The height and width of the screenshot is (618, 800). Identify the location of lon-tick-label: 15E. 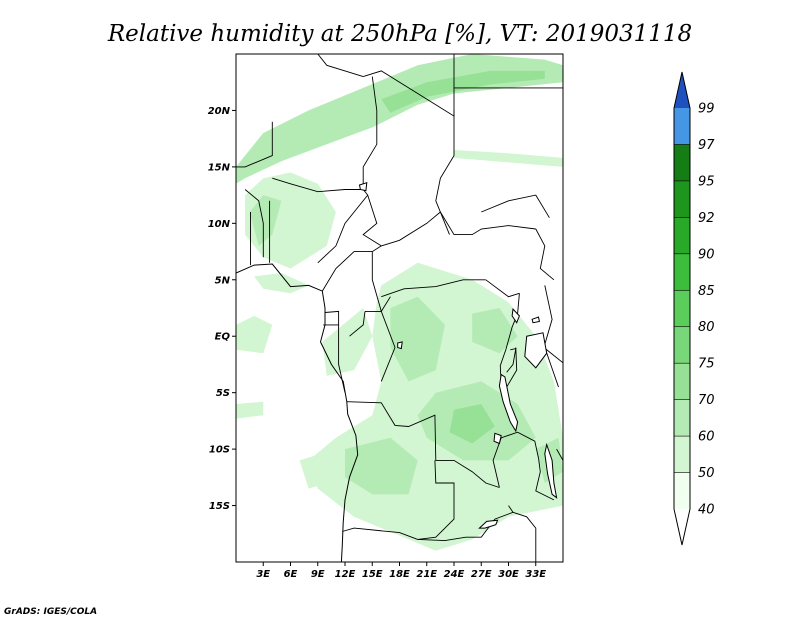
(372, 574).